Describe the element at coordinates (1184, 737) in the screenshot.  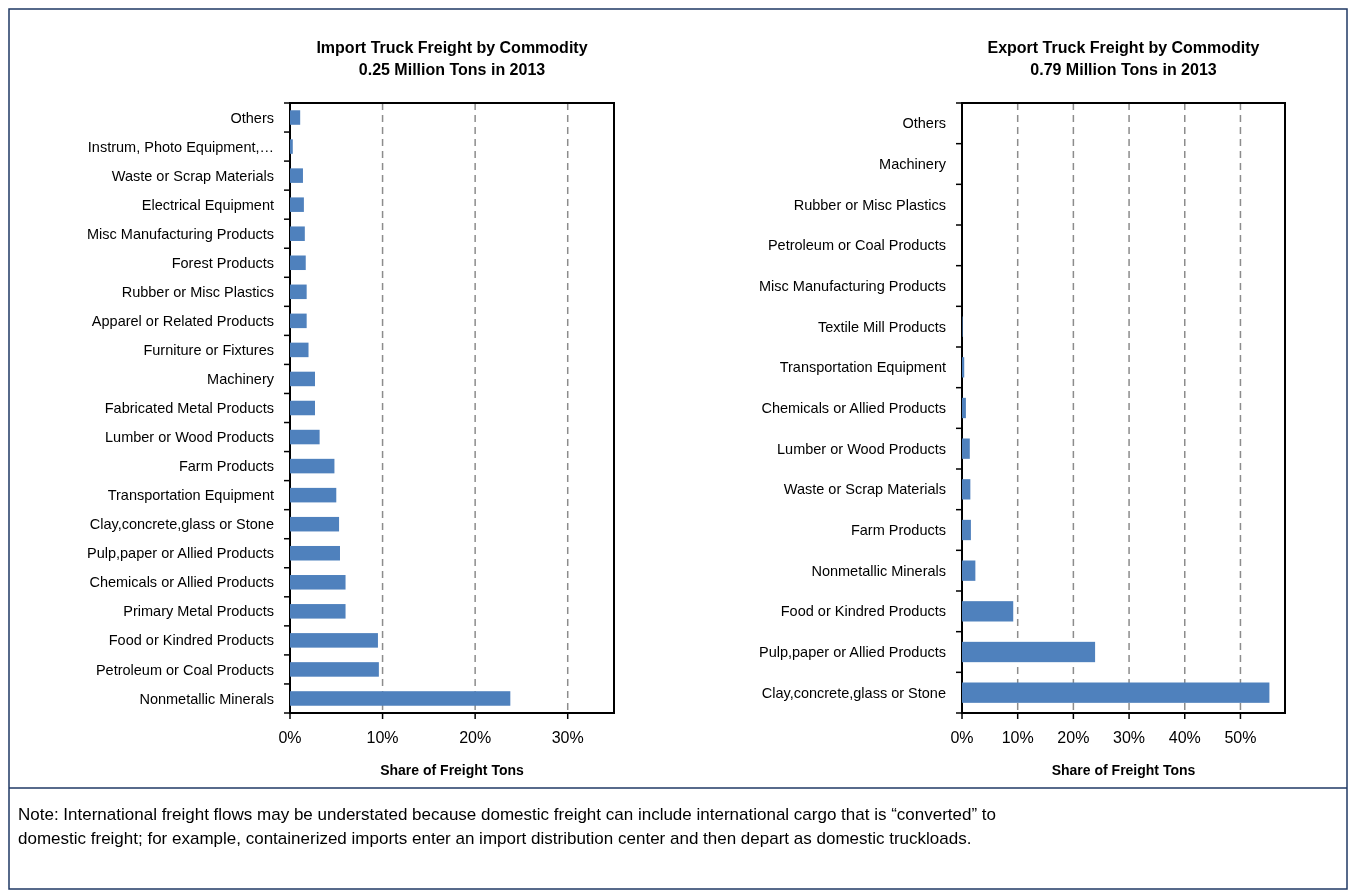
I see `x-tick-label: 40%` at that location.